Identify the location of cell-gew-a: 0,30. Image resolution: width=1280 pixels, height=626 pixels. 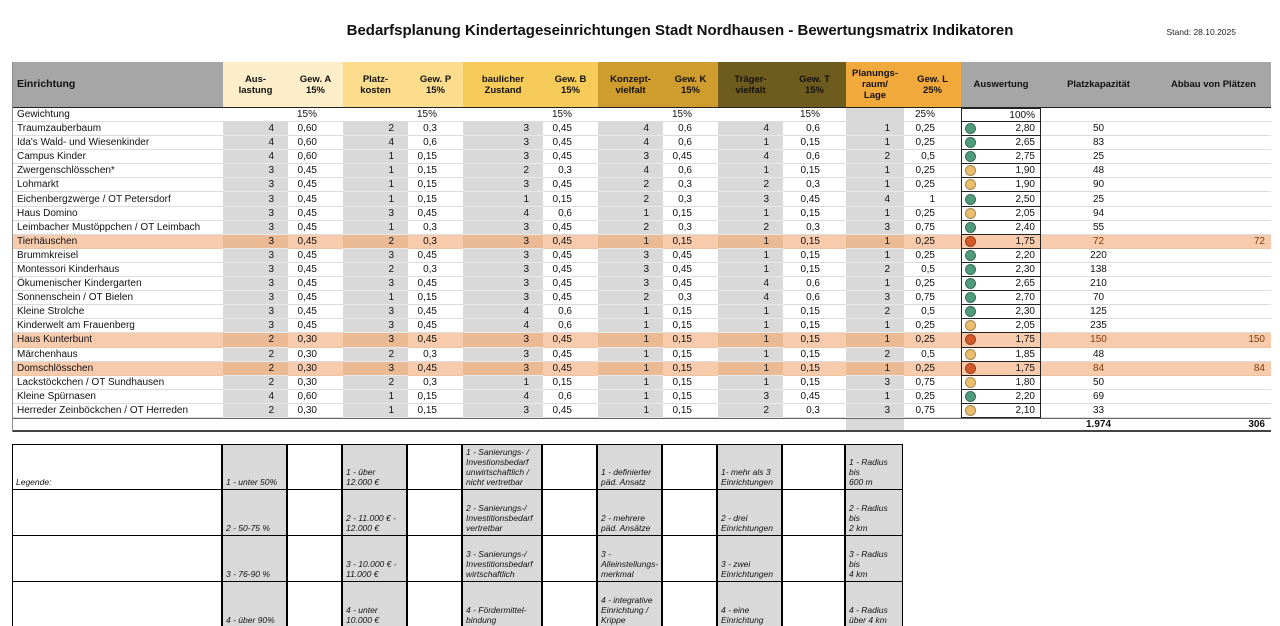
(315, 355).